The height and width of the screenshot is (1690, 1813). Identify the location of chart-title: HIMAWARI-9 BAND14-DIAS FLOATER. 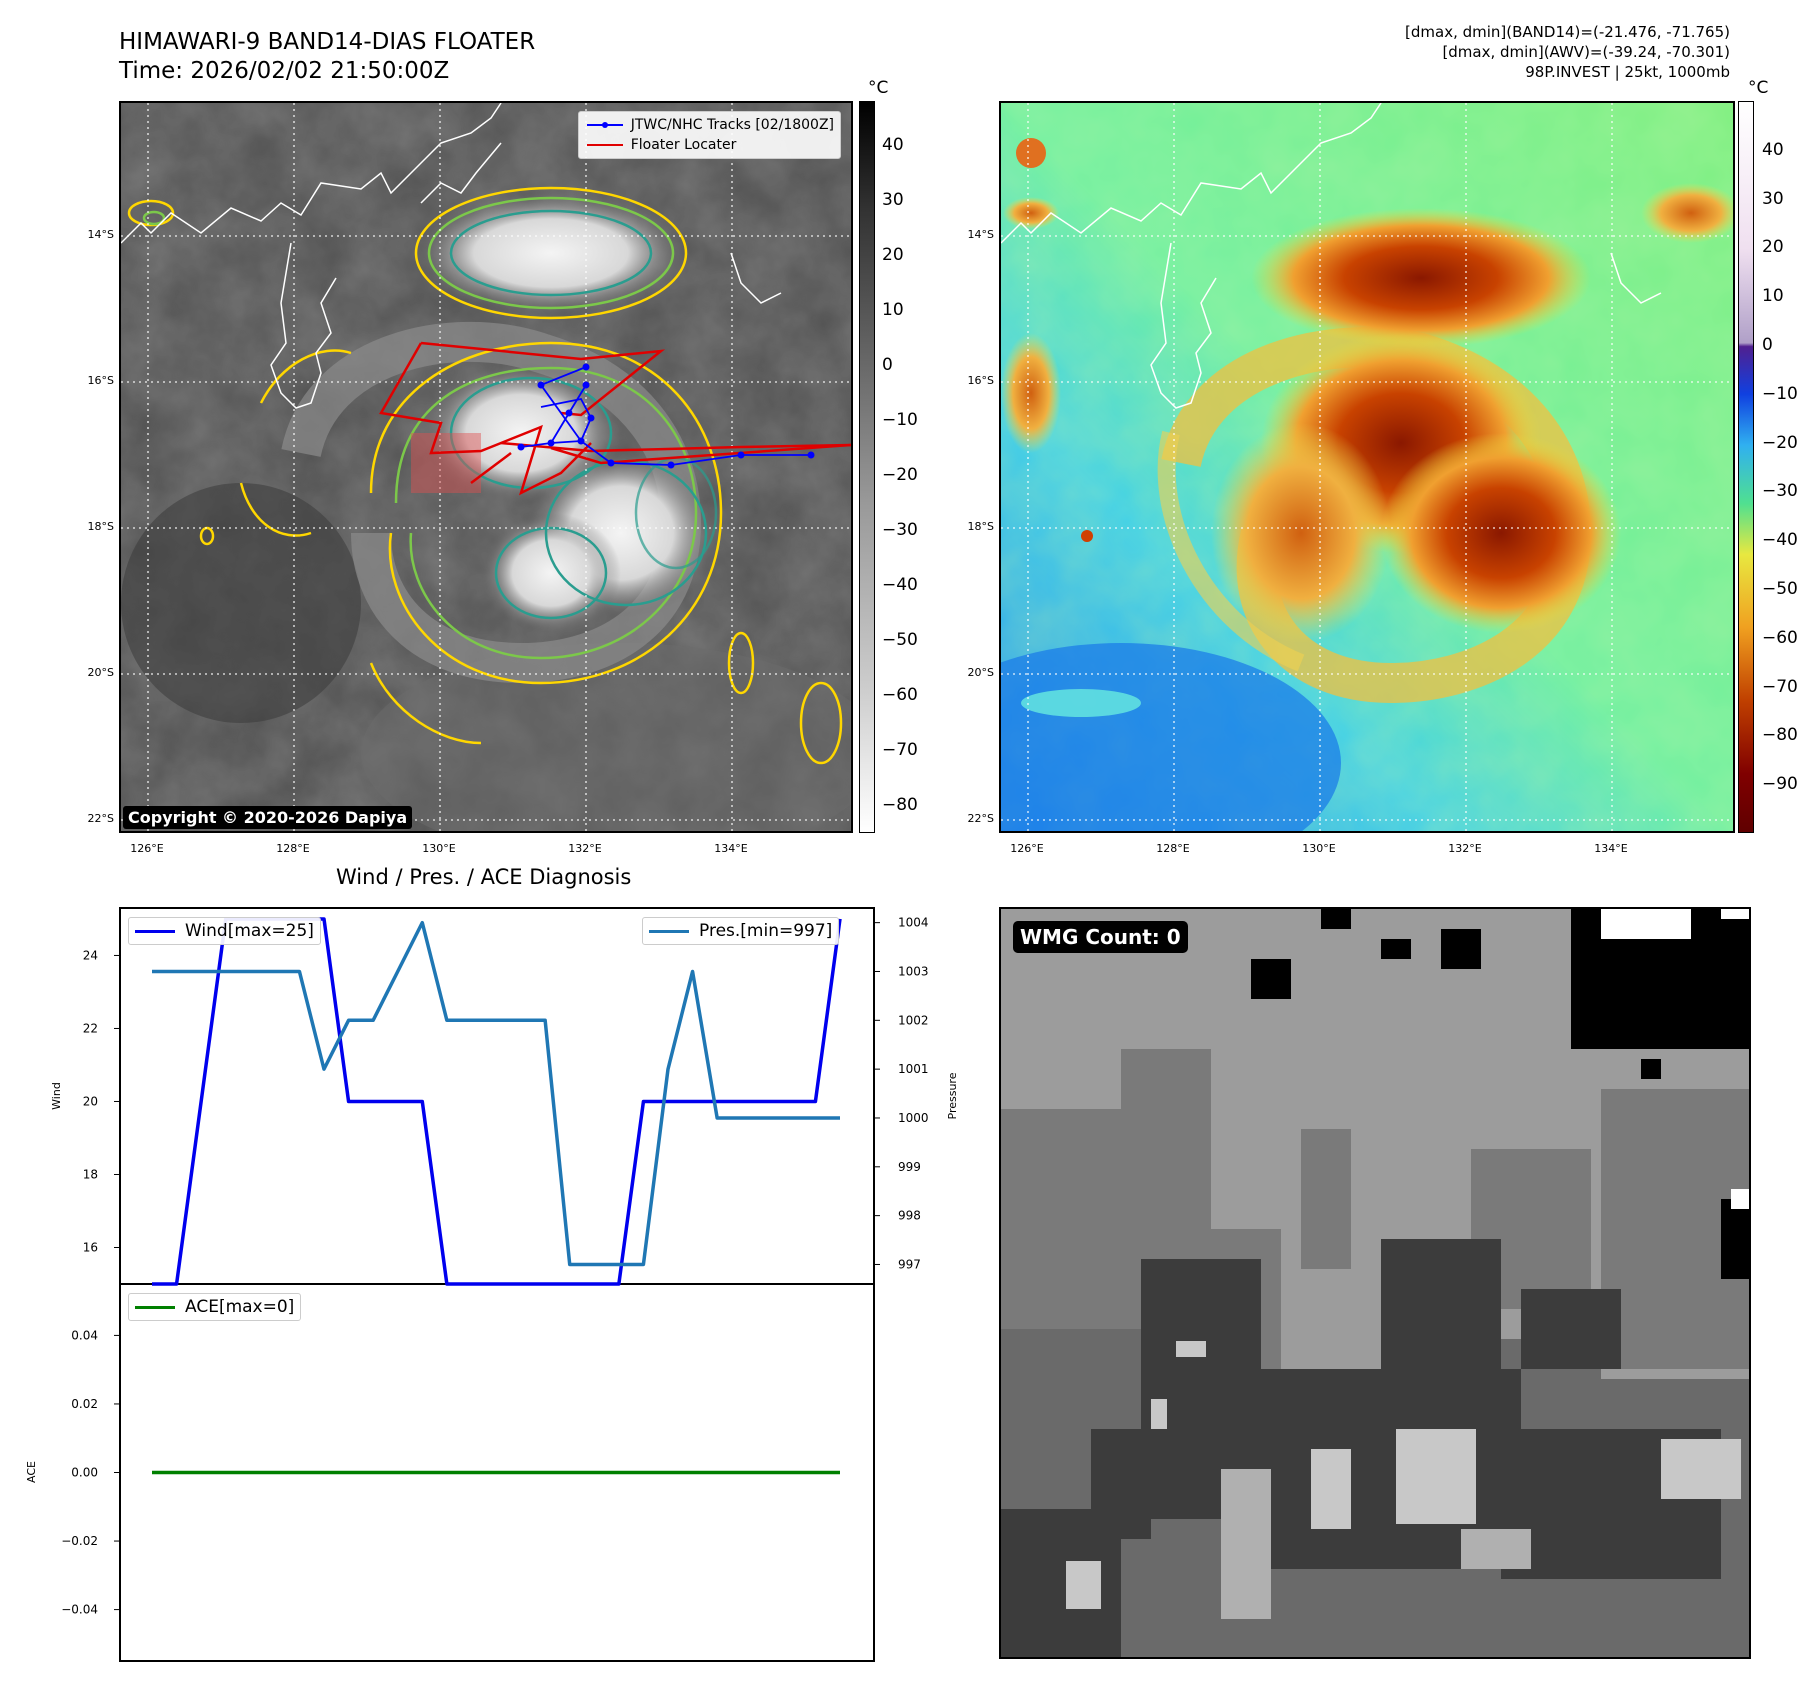
(327, 42).